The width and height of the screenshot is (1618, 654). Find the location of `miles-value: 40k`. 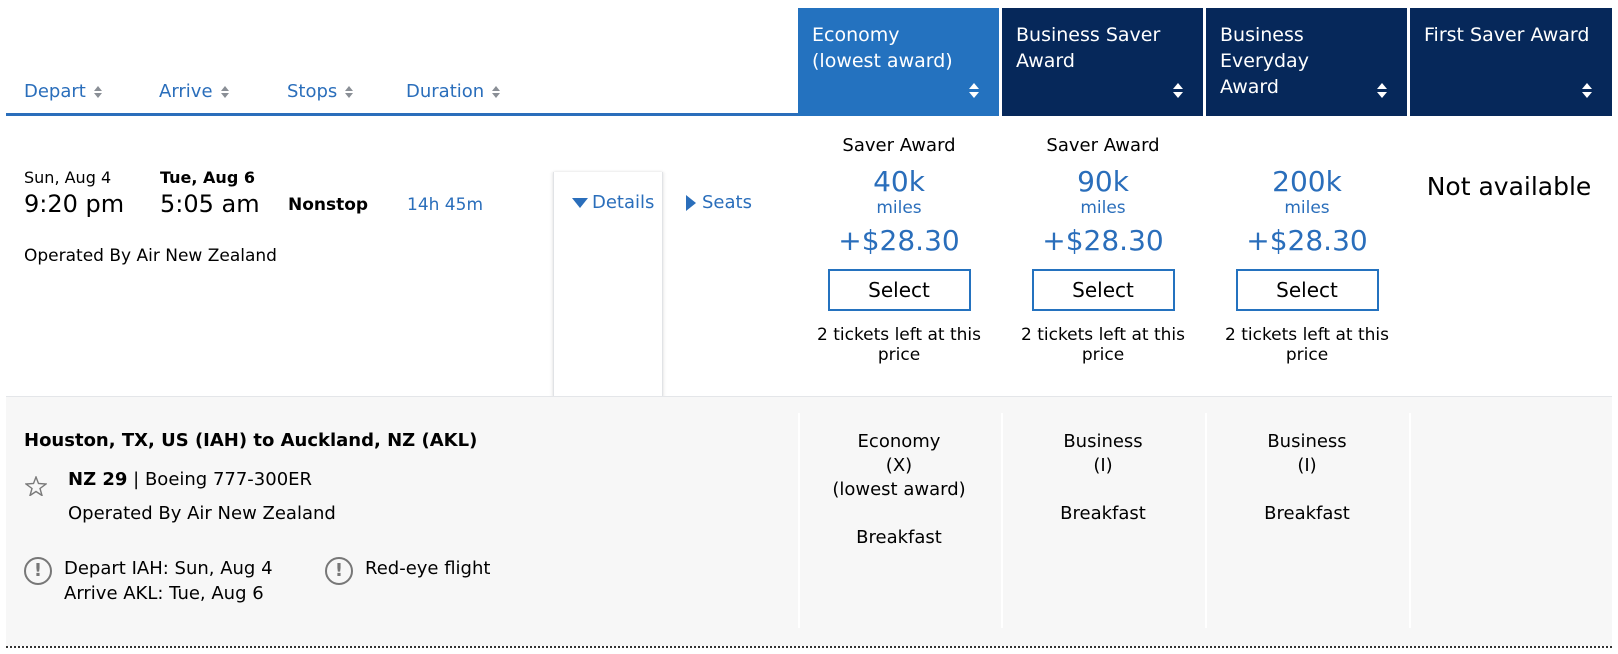

miles-value: 40k is located at coordinates (899, 181).